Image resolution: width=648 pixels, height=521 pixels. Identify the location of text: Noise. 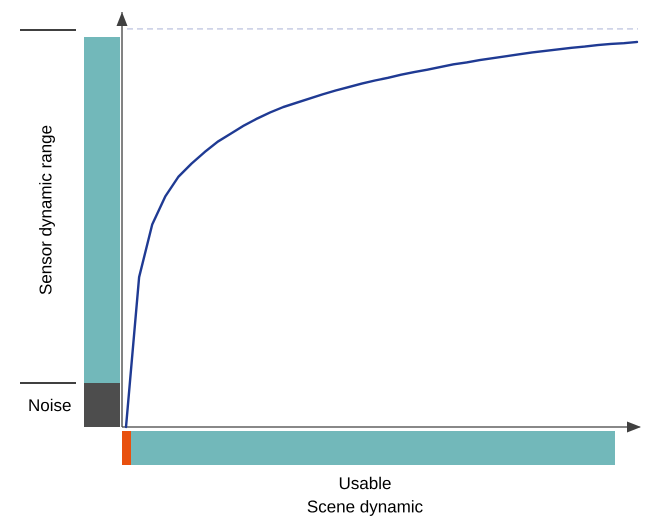
(50, 405).